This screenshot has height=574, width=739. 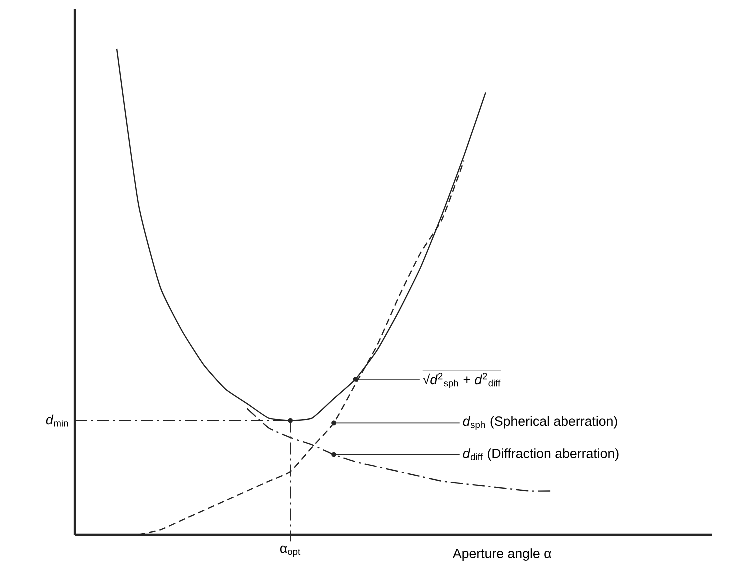 What do you see at coordinates (290, 552) in the screenshot?
I see `text: α$_{opt}$` at bounding box center [290, 552].